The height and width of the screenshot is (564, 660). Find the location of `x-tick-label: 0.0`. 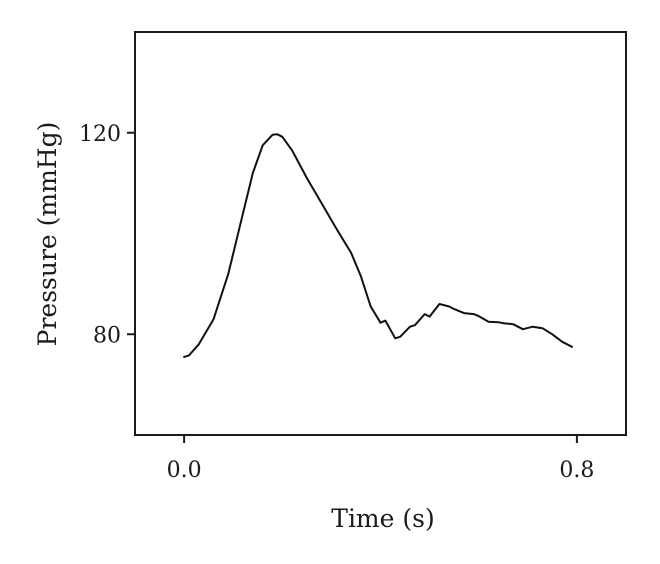

x-tick-label: 0.0 is located at coordinates (184, 470).